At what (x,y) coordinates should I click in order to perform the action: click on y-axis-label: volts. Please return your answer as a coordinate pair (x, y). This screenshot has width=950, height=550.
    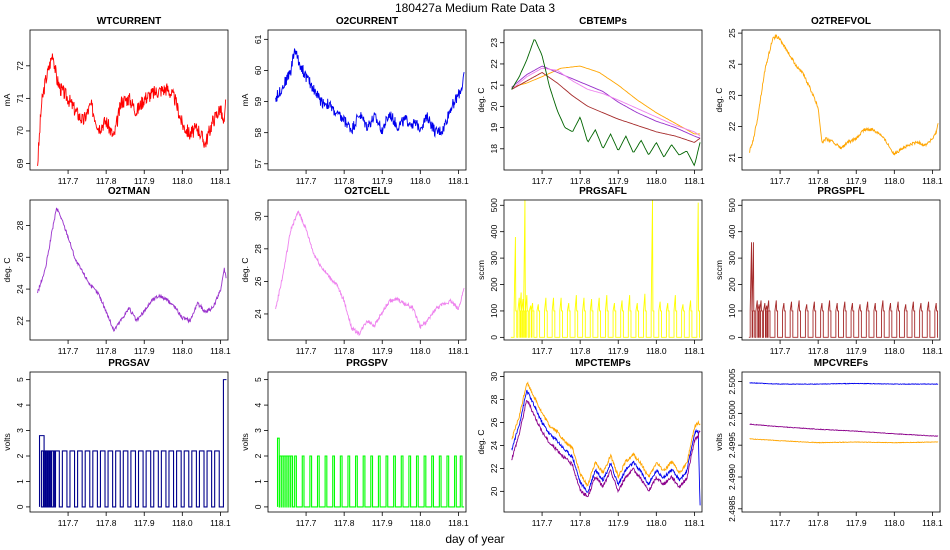
    Looking at the image, I should click on (719, 441).